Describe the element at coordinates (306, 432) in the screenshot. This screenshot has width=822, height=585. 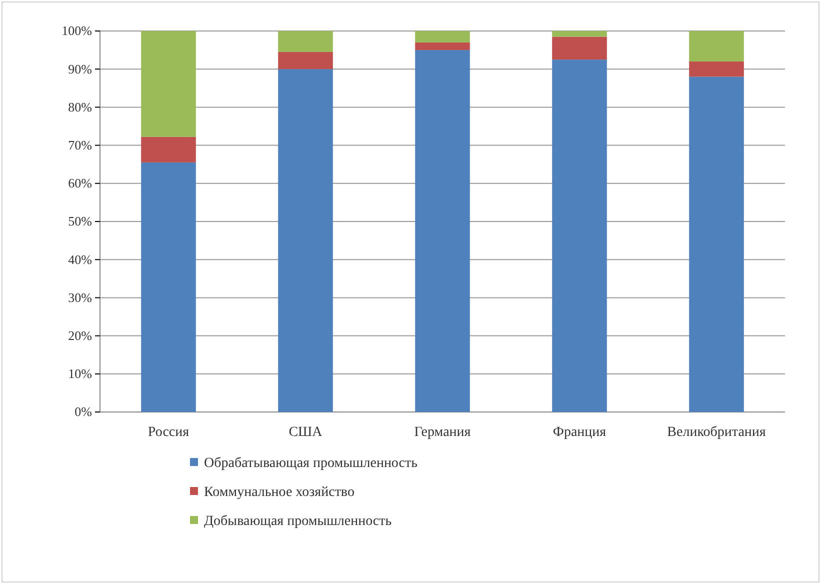
I see `x-tick-label: США` at that location.